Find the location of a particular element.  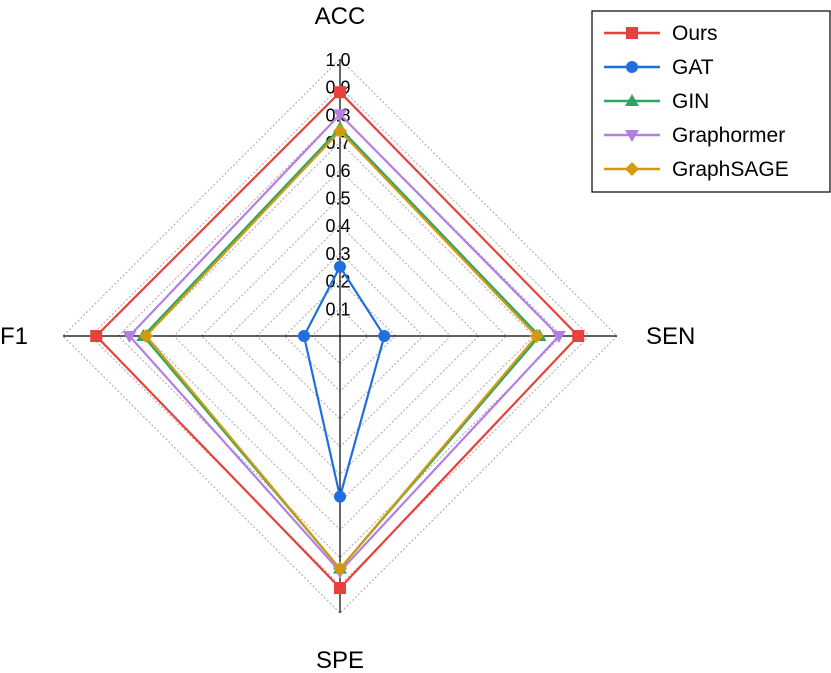

tick-label: 0.2 is located at coordinates (337, 282).